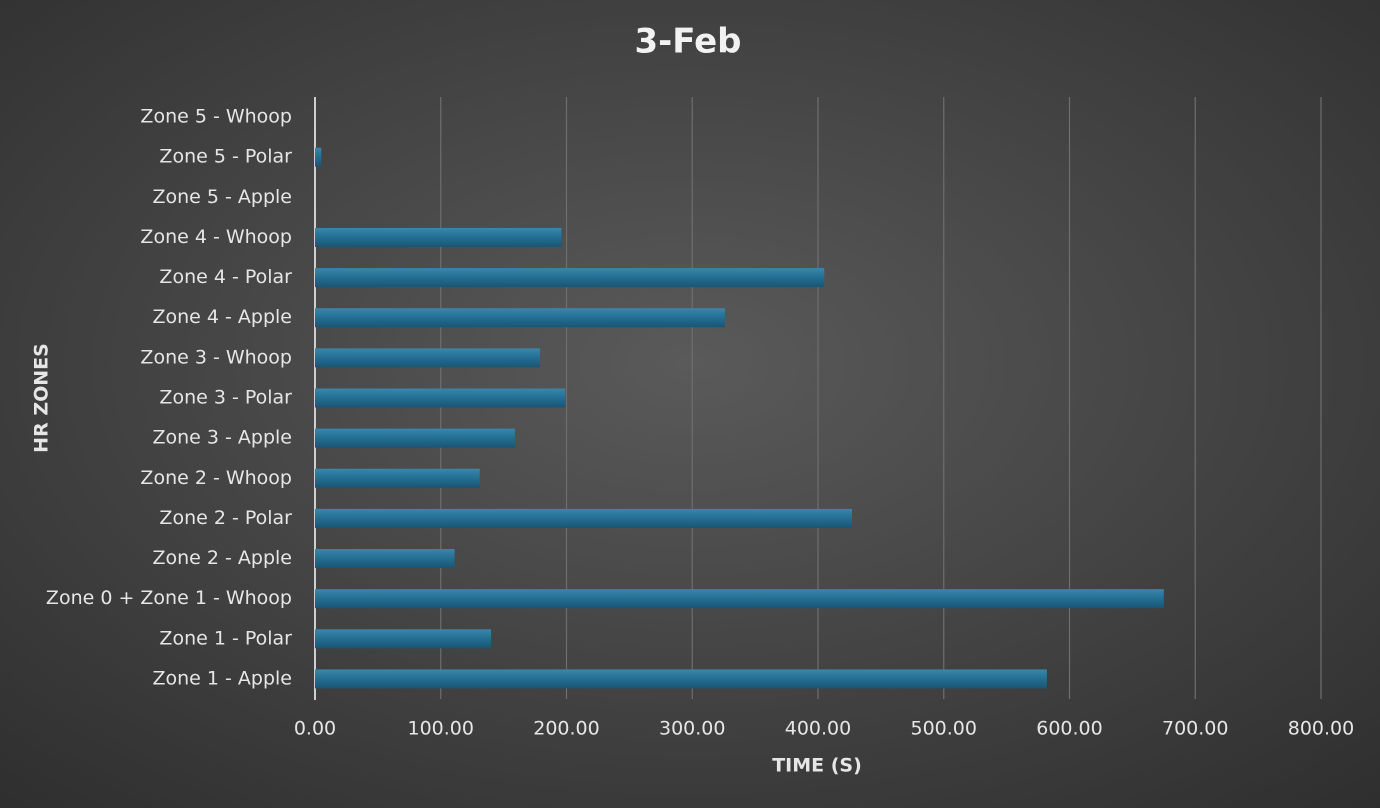 This screenshot has width=1380, height=808. Describe the element at coordinates (818, 729) in the screenshot. I see `x-tick-label: 400.00` at that location.